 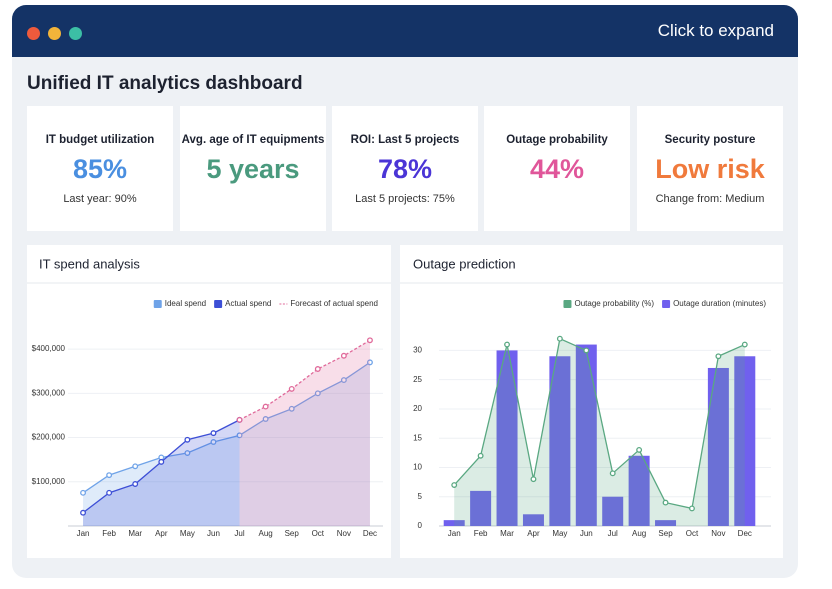 What do you see at coordinates (417, 408) in the screenshot?
I see `y-tick-label: 20` at bounding box center [417, 408].